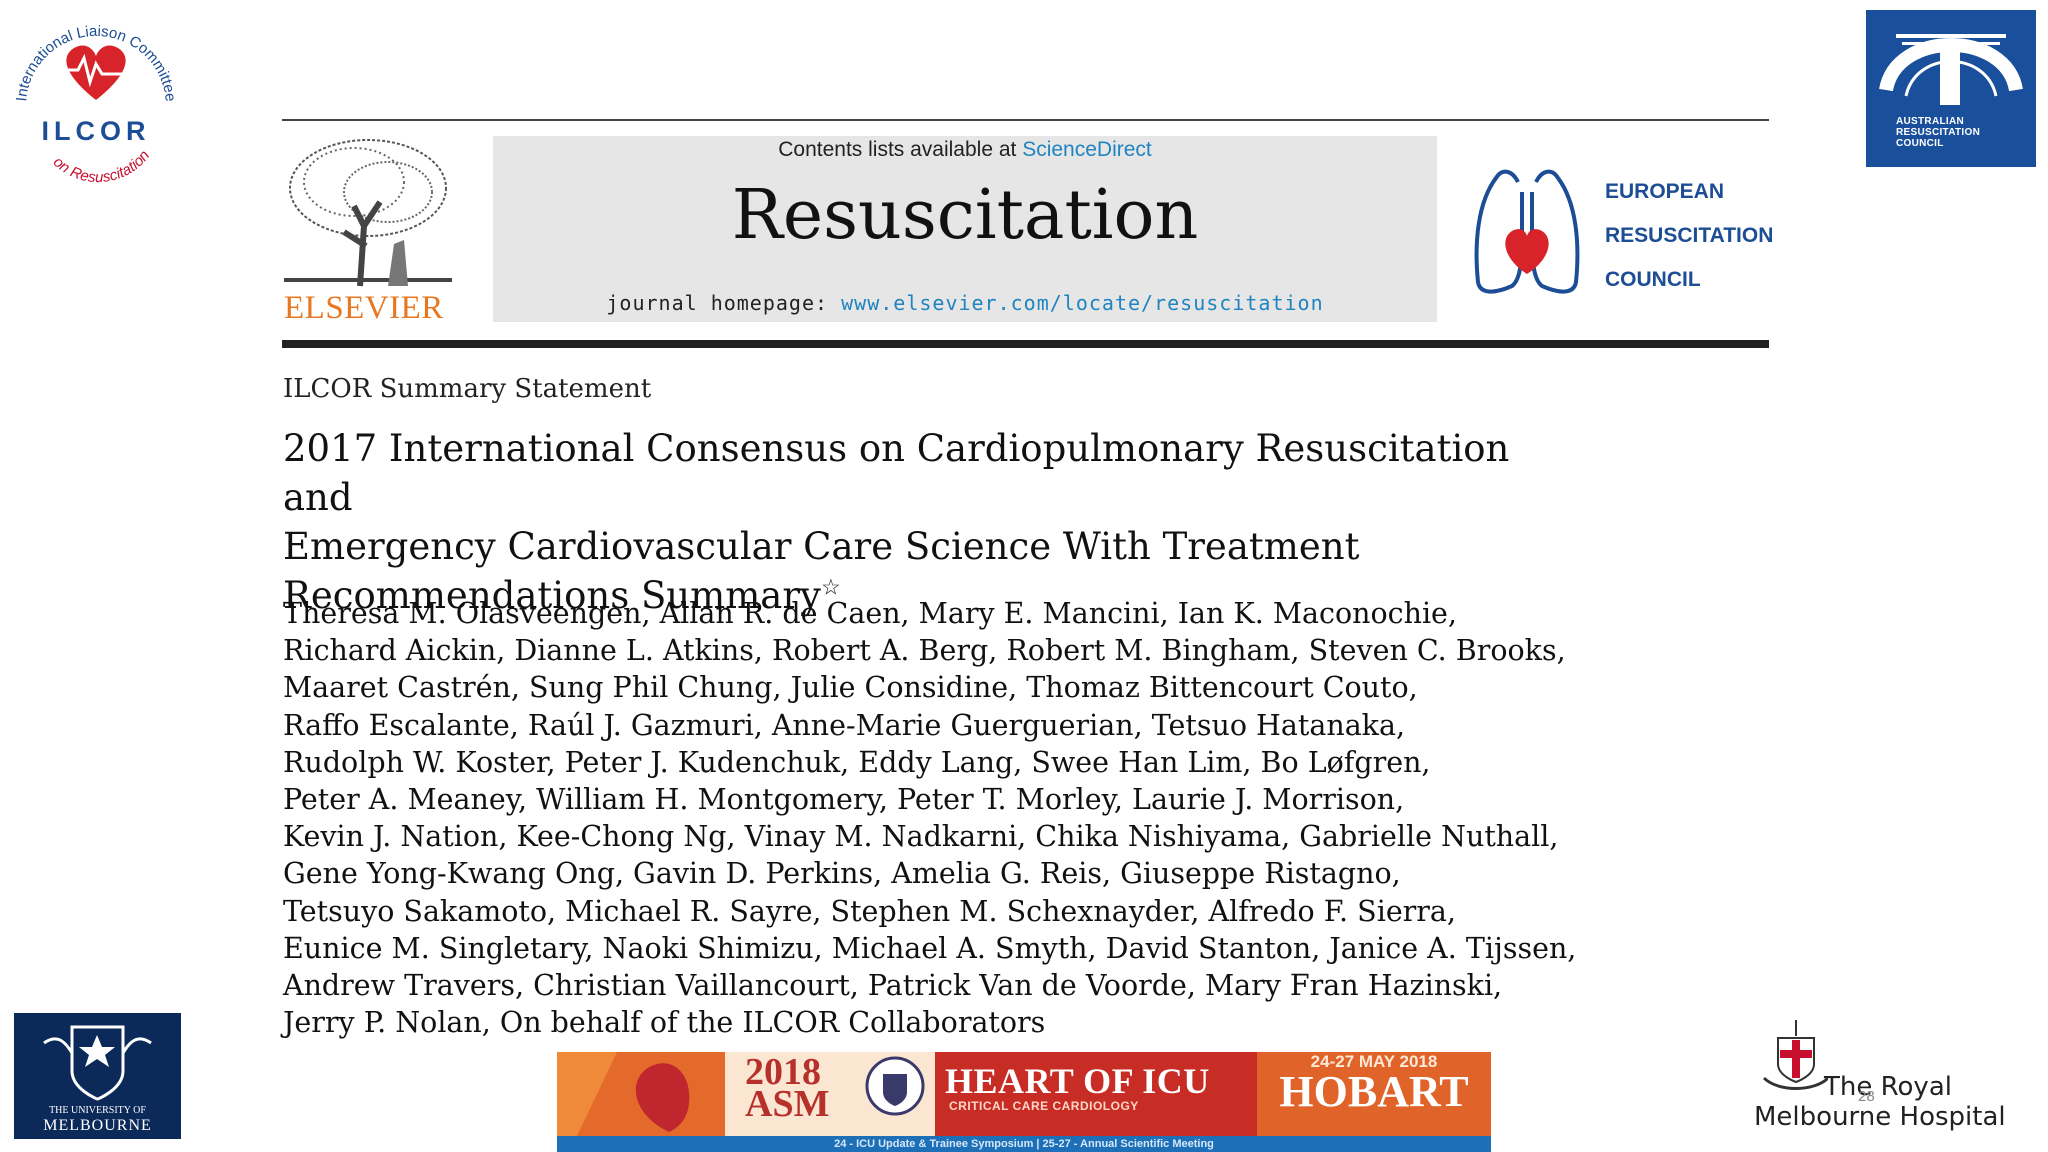  Describe the element at coordinates (623, 1094) in the screenshot. I see `heart-icon` at that location.